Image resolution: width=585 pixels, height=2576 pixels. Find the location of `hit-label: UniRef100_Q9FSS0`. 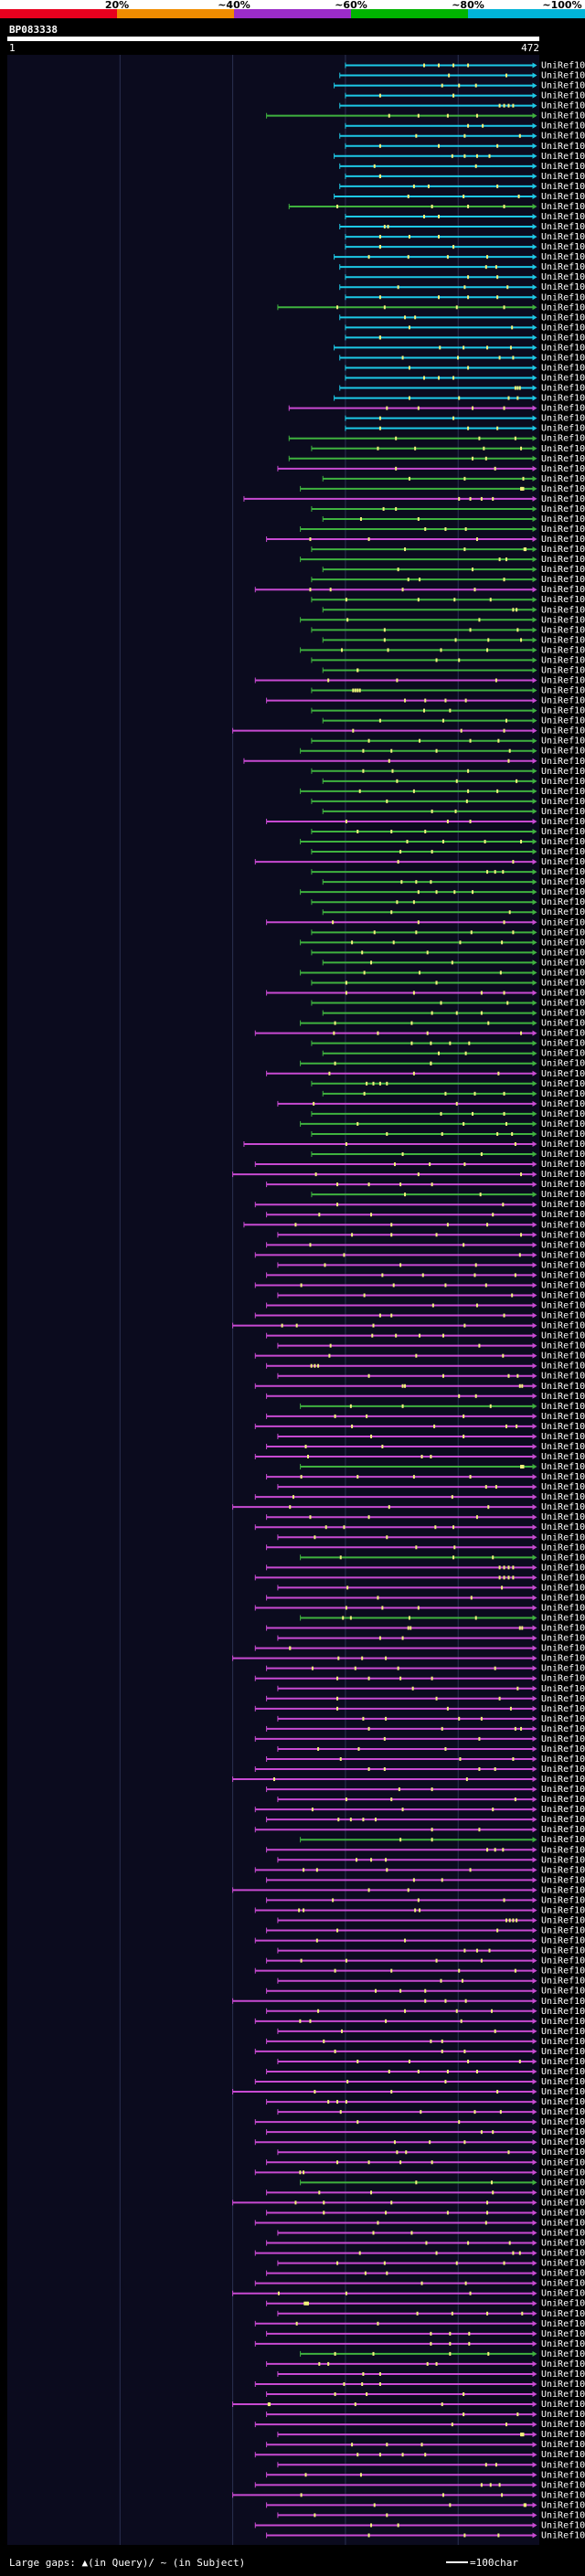

hit-label: UniRef100_Q9FSS0 is located at coordinates (563, 752).